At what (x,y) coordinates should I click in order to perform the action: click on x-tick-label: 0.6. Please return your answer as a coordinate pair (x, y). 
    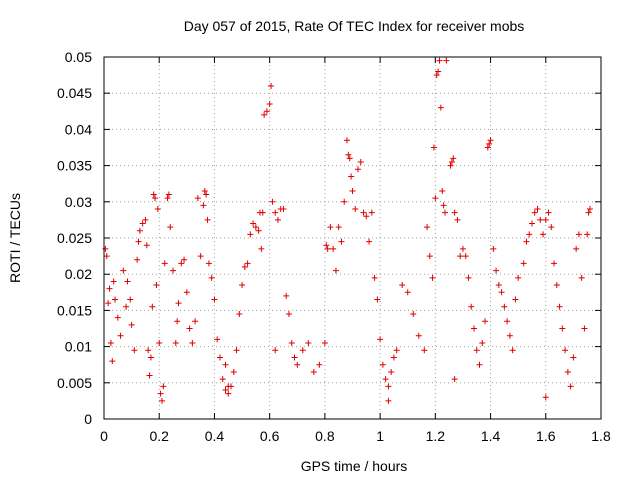
    Looking at the image, I should click on (270, 436).